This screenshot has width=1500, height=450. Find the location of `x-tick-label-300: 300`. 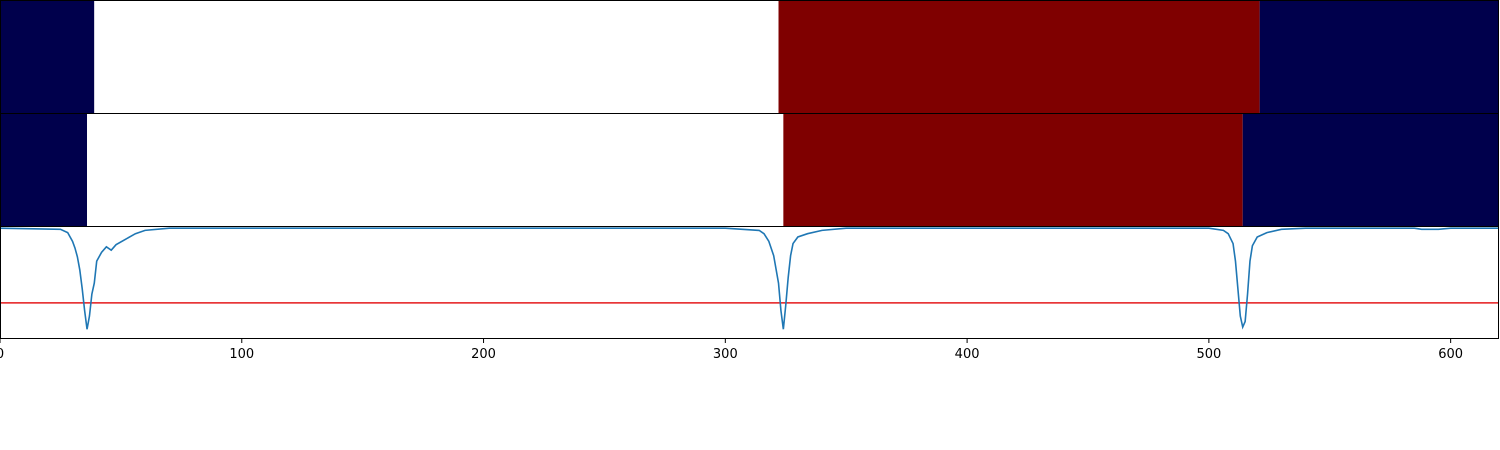

x-tick-label-300: 300 is located at coordinates (725, 354).